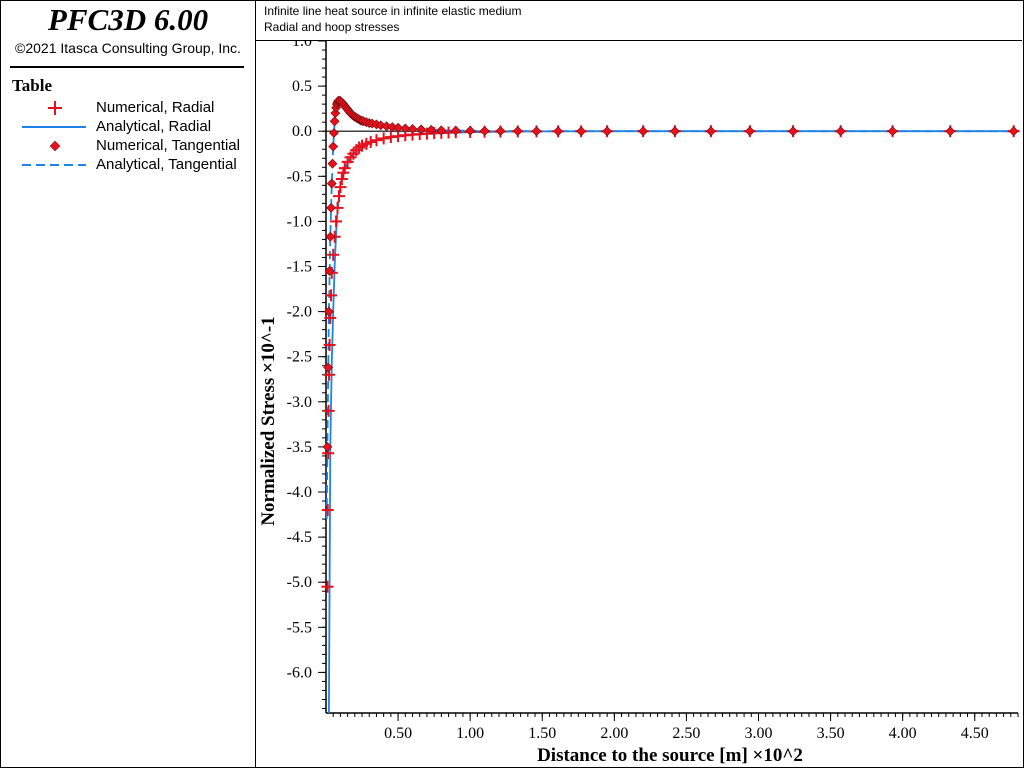 This screenshot has width=1024, height=768. What do you see at coordinates (299, 627) in the screenshot?
I see `y-tick-label: -5.5` at bounding box center [299, 627].